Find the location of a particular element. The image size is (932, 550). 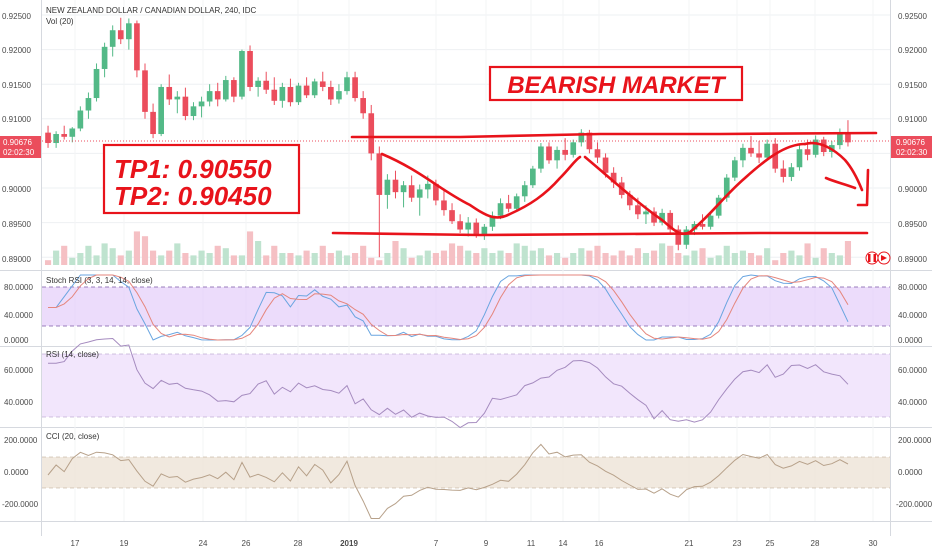

last-price-tag-right: 0.90676 02:02:30 is located at coordinates (911, 147).